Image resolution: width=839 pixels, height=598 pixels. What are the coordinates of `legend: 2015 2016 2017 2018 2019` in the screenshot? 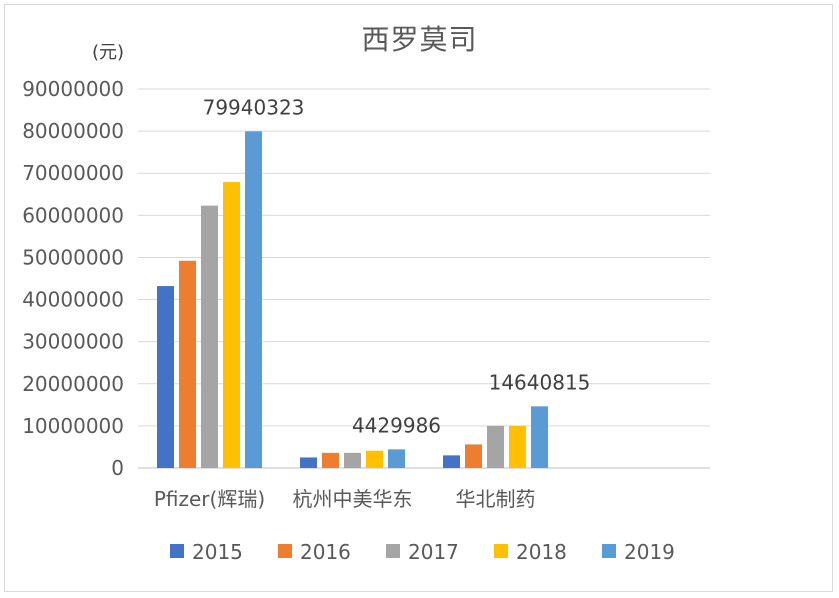 It's located at (422, 552).